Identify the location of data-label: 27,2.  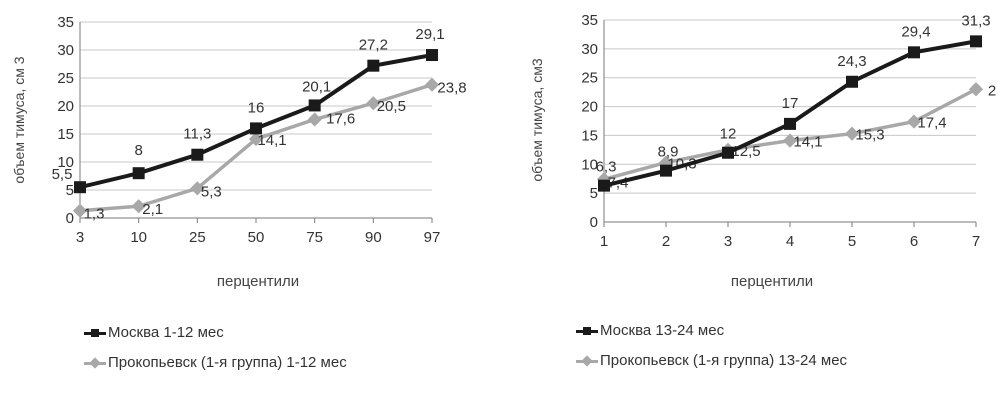
(373, 45).